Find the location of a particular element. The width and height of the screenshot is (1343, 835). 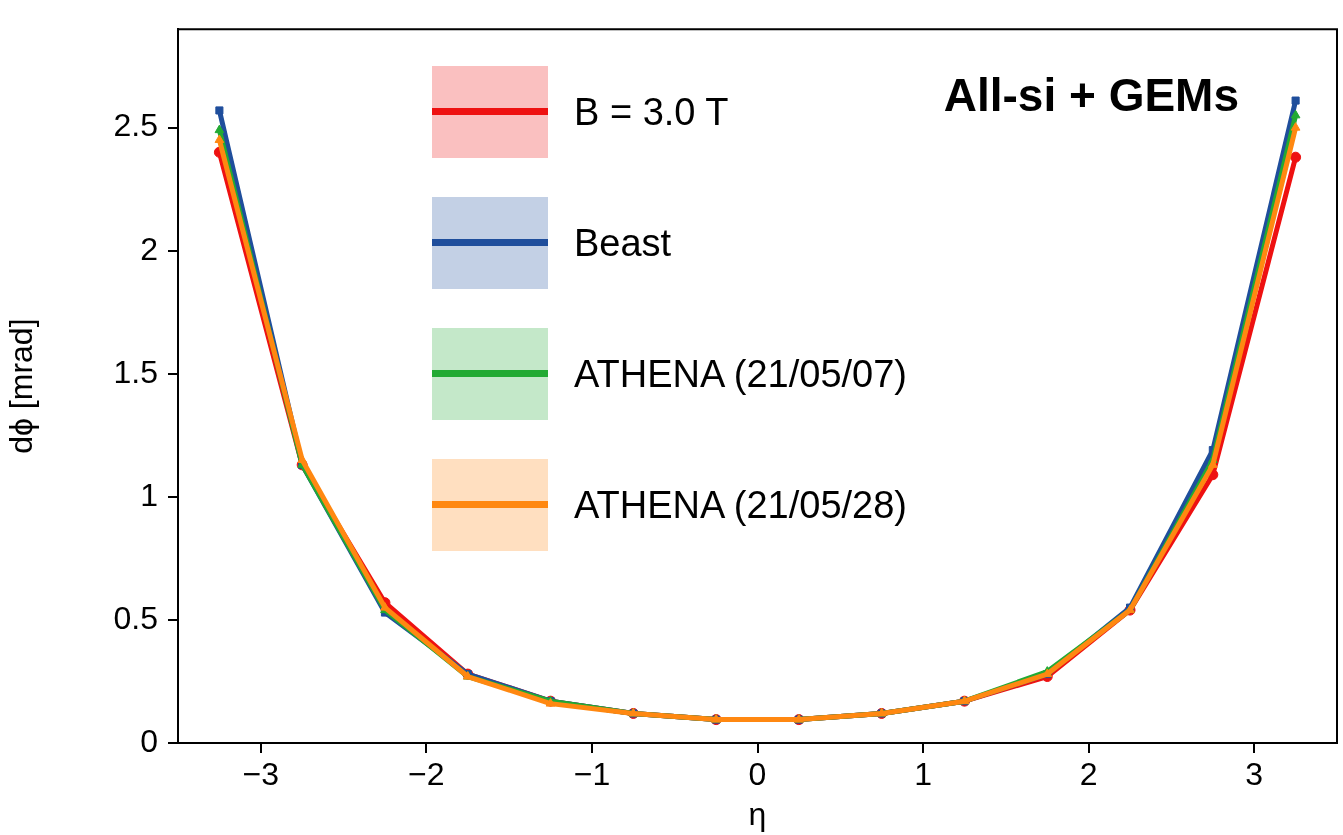

x-tick-label: 3 is located at coordinates (1254, 774).